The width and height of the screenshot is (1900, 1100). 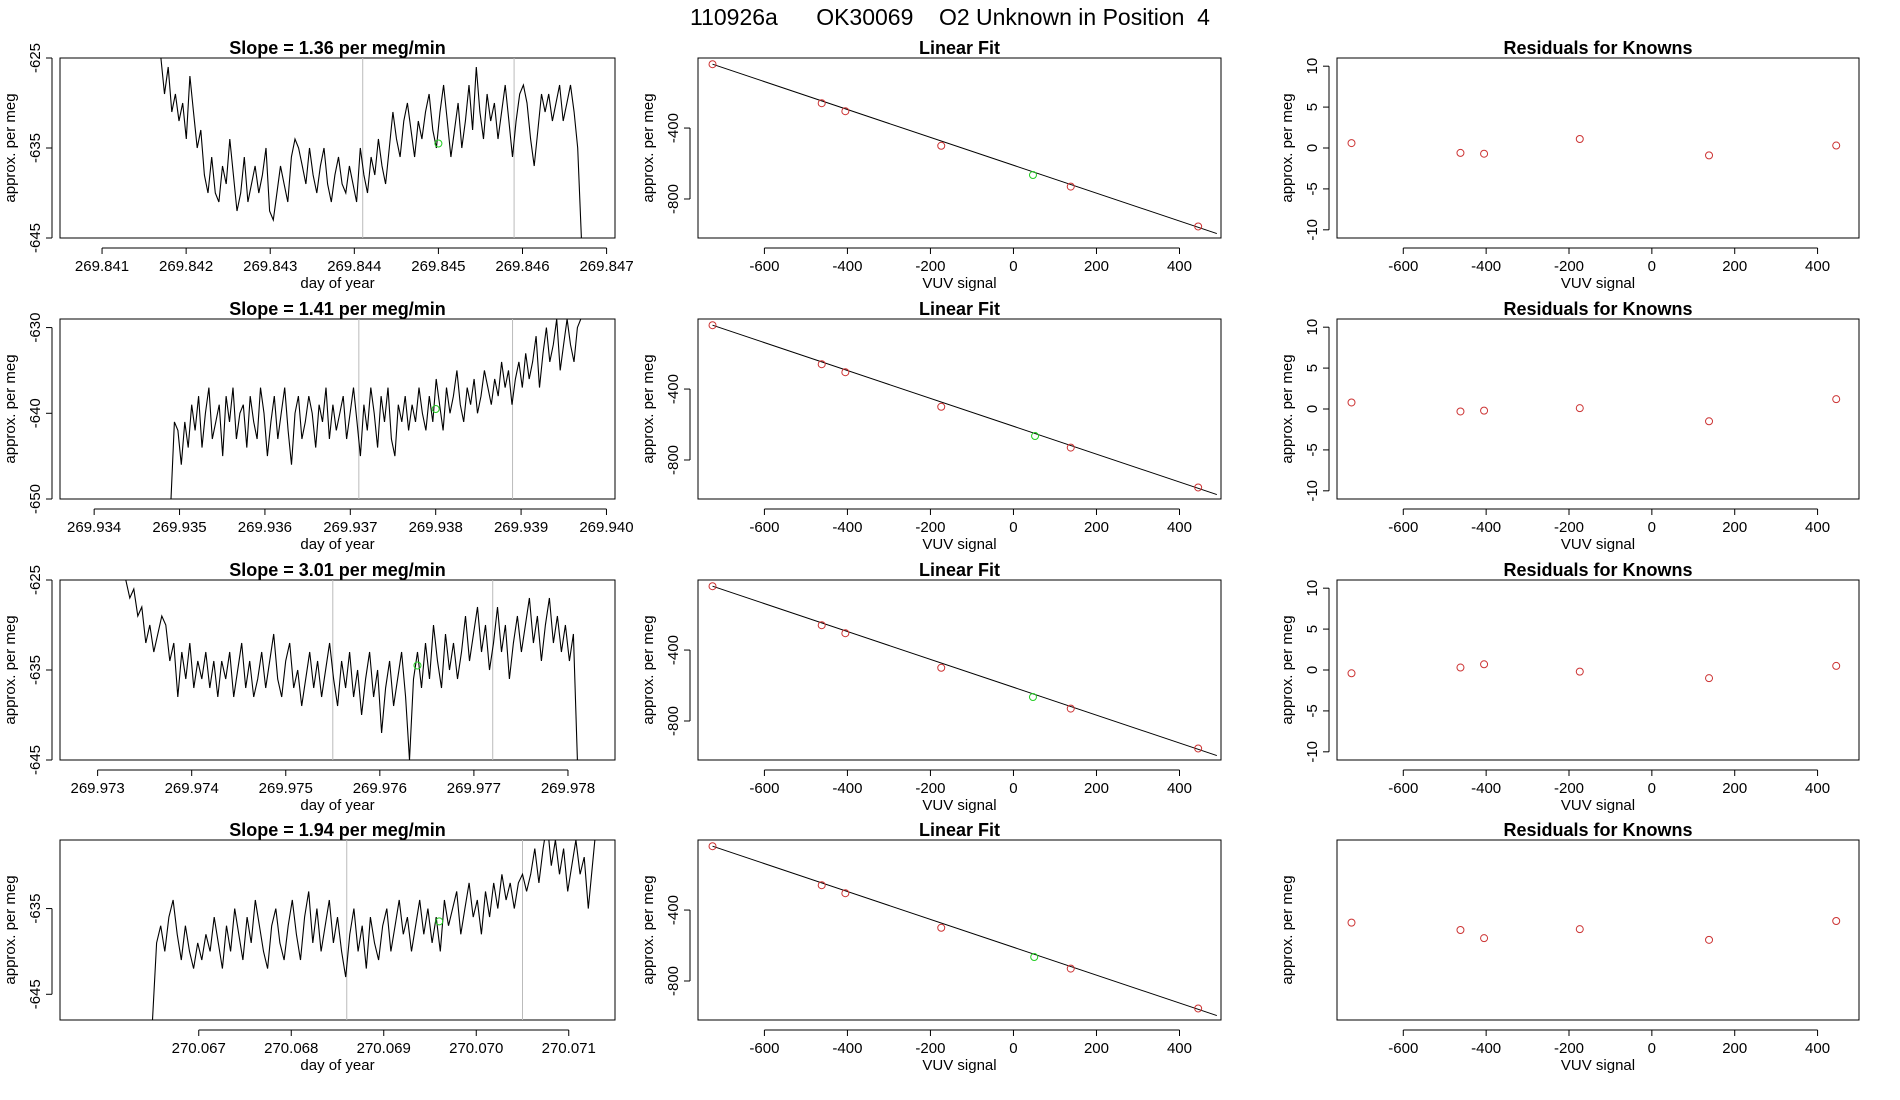 What do you see at coordinates (35, 148) in the screenshot?
I see `y-tick-label: -635` at bounding box center [35, 148].